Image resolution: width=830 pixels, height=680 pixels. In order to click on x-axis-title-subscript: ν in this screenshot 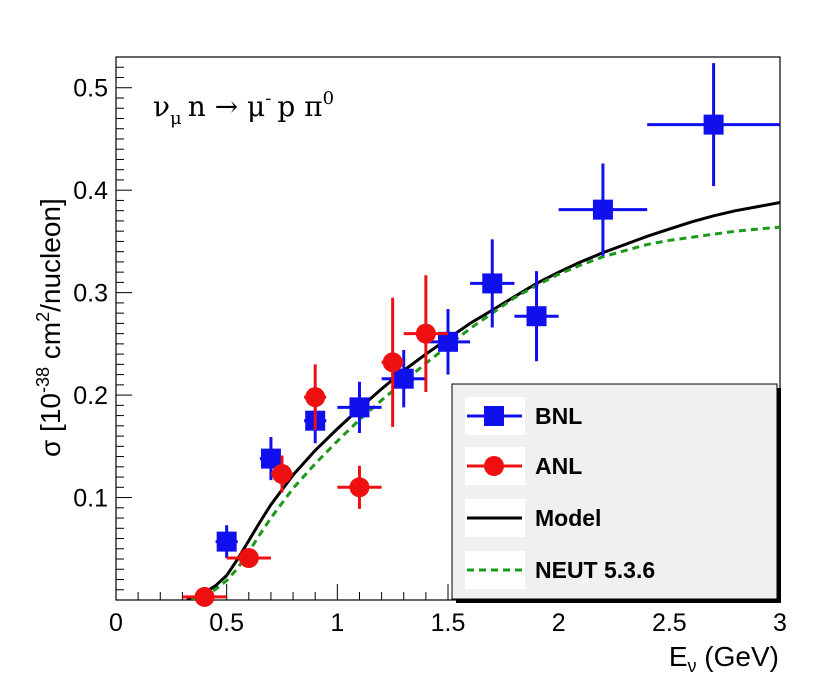, I will do `click(692, 666)`.